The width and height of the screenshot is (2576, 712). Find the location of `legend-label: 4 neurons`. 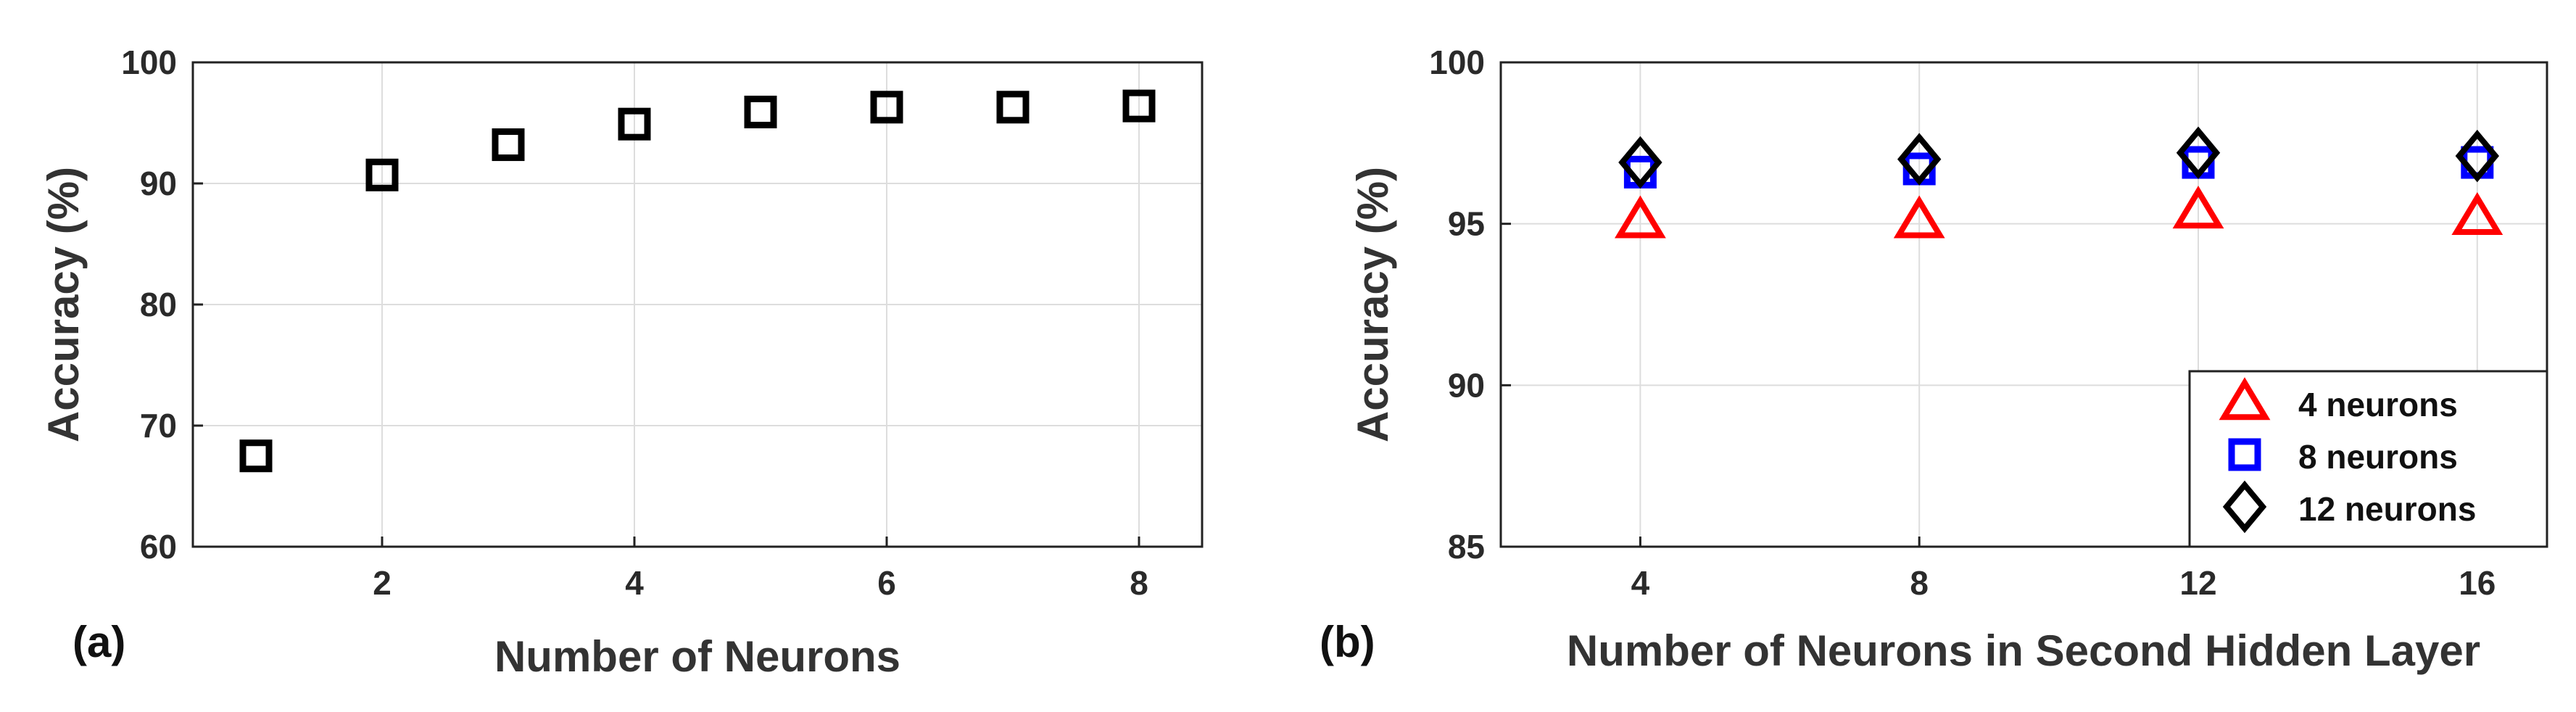

legend-label: 4 neurons is located at coordinates (2378, 404).